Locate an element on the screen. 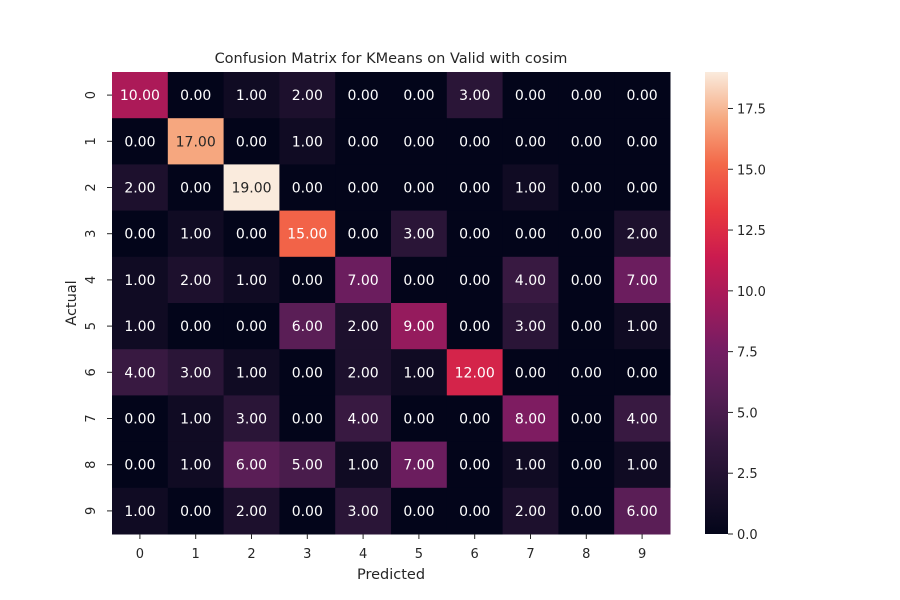 This screenshot has height=600, width=900. heatmap-cell-r7-c8 is located at coordinates (586, 419).